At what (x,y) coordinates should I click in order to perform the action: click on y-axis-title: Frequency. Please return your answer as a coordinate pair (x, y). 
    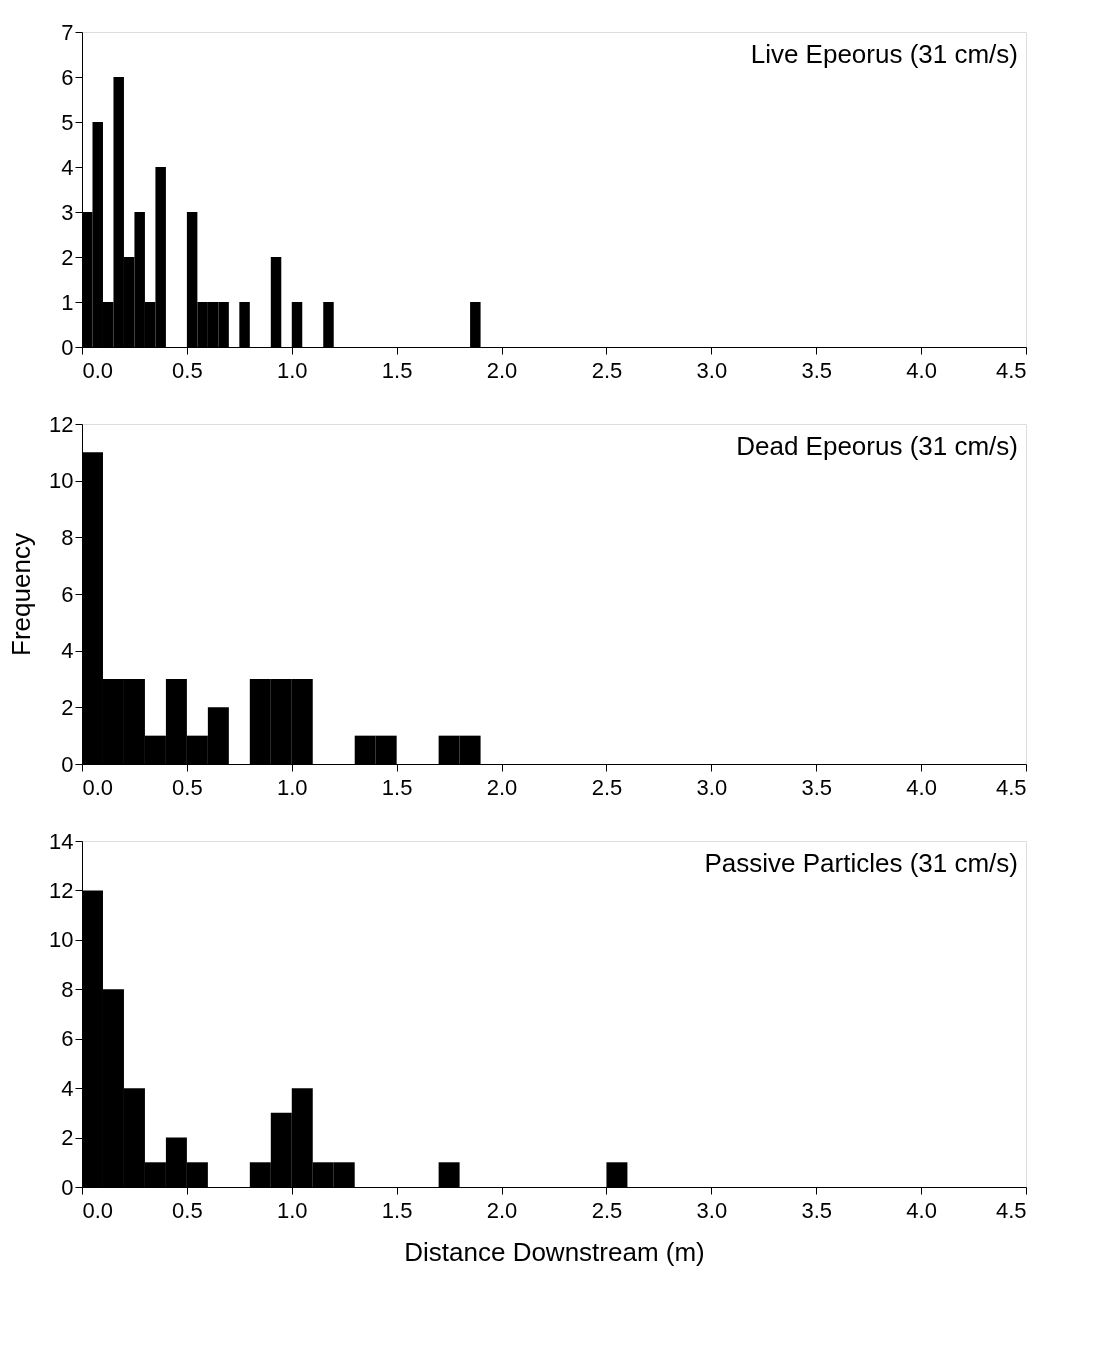
    Looking at the image, I should click on (21, 594).